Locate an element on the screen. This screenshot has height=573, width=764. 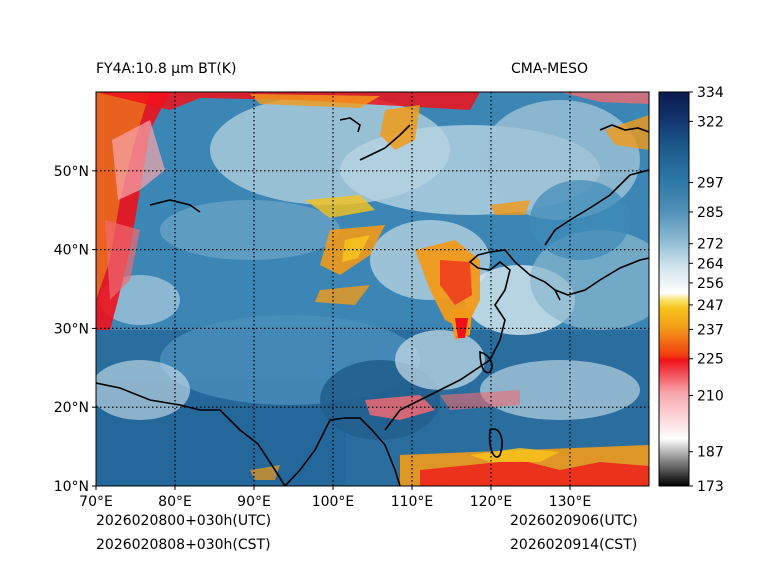
latitude-ticks: 10°N 20°N 30°N 40°N 50°N is located at coordinates (75, 329).